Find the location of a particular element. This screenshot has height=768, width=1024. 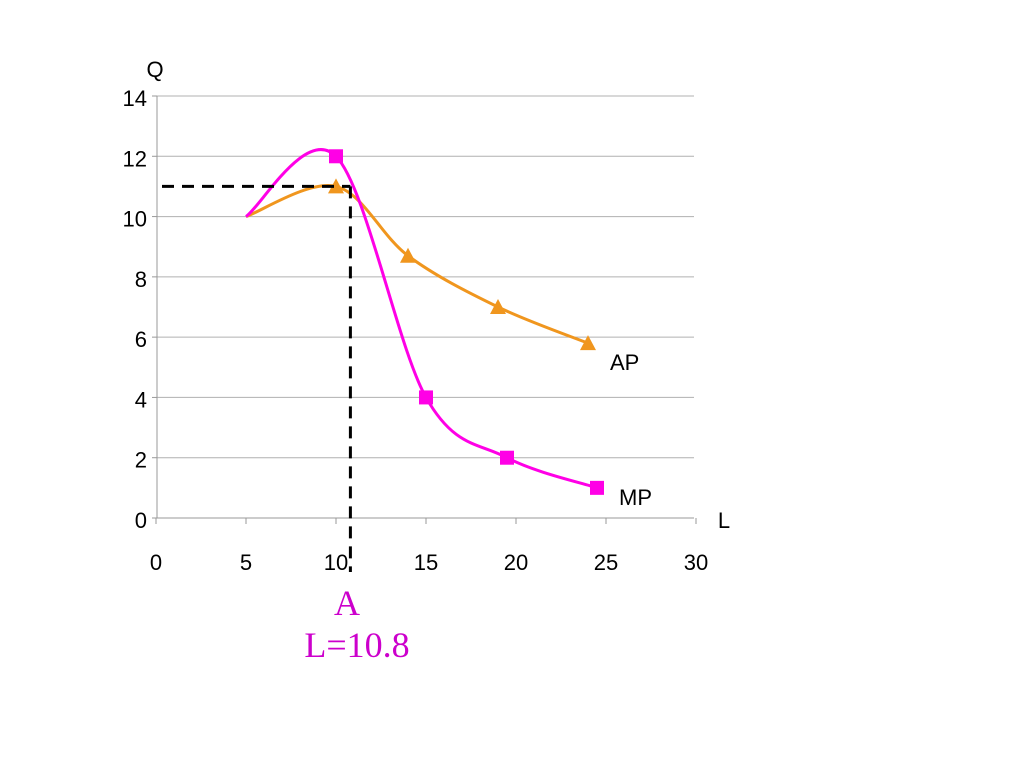

point-label-a: A is located at coordinates (347, 603).